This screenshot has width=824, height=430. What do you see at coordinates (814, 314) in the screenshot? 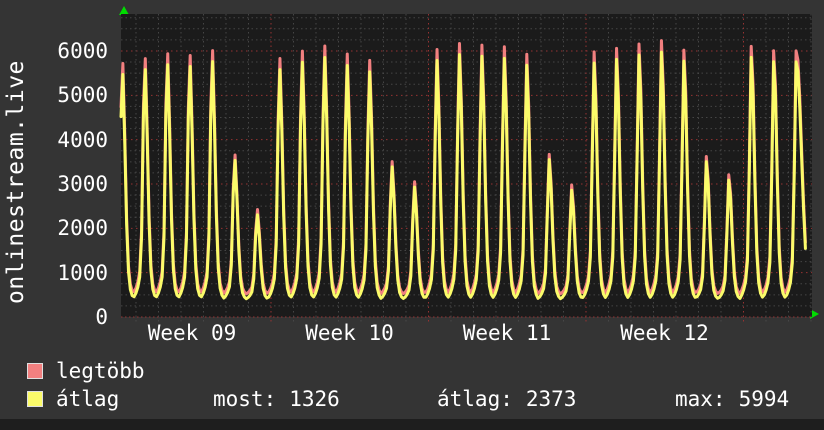
I see `x-axis-arrow-icon` at bounding box center [814, 314].